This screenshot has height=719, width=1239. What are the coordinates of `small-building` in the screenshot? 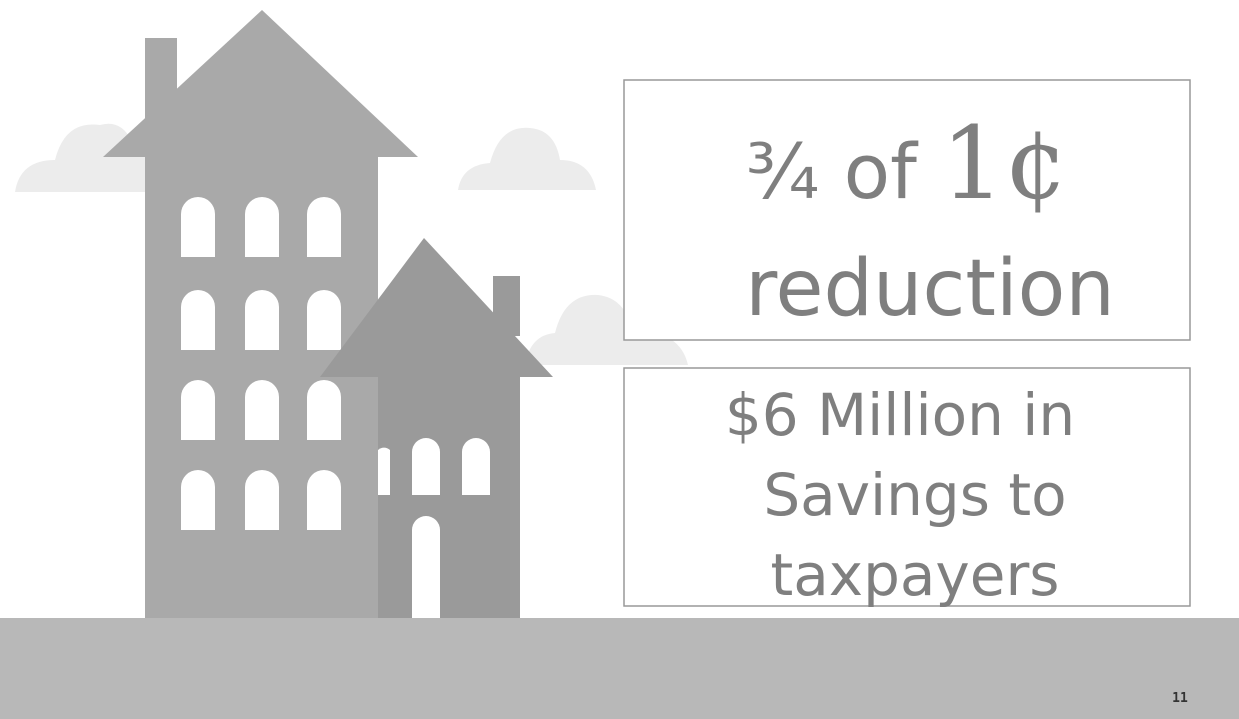 It's located at (436, 428).